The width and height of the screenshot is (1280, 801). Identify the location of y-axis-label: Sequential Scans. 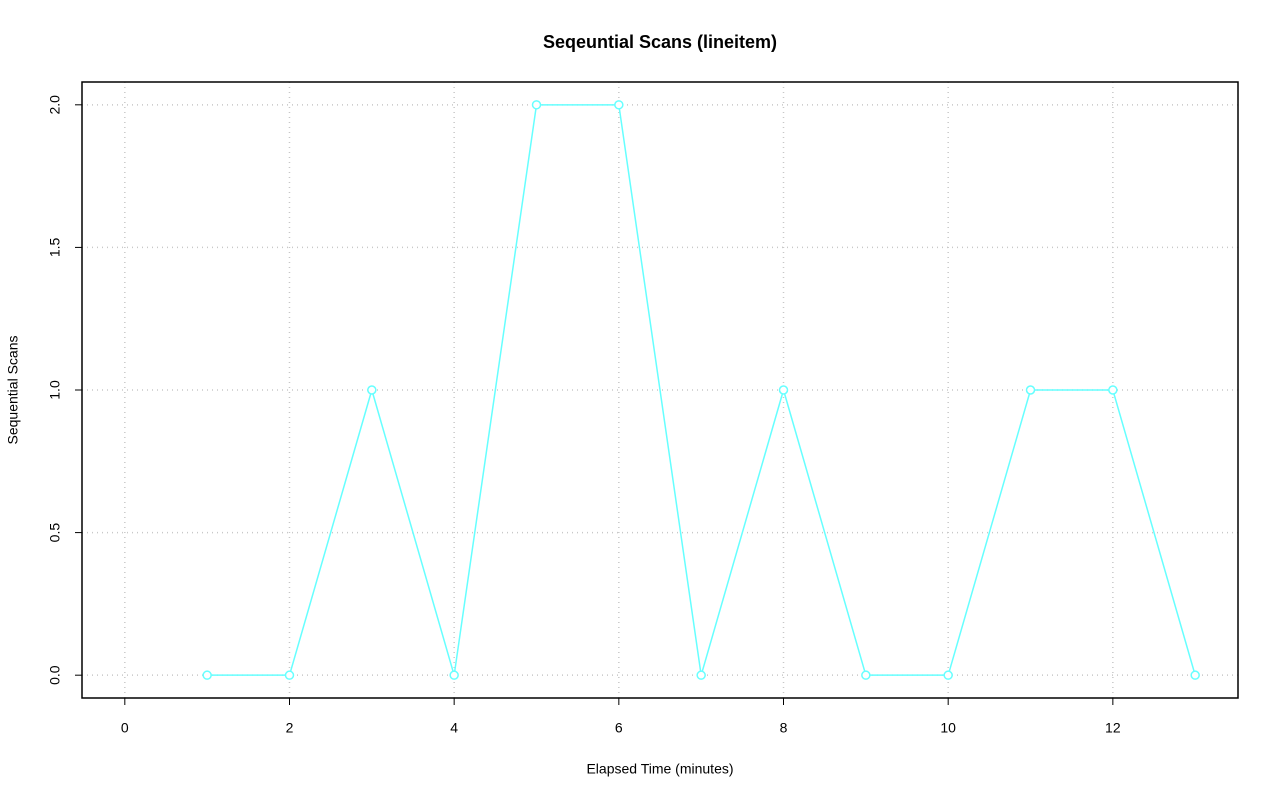
(13, 390).